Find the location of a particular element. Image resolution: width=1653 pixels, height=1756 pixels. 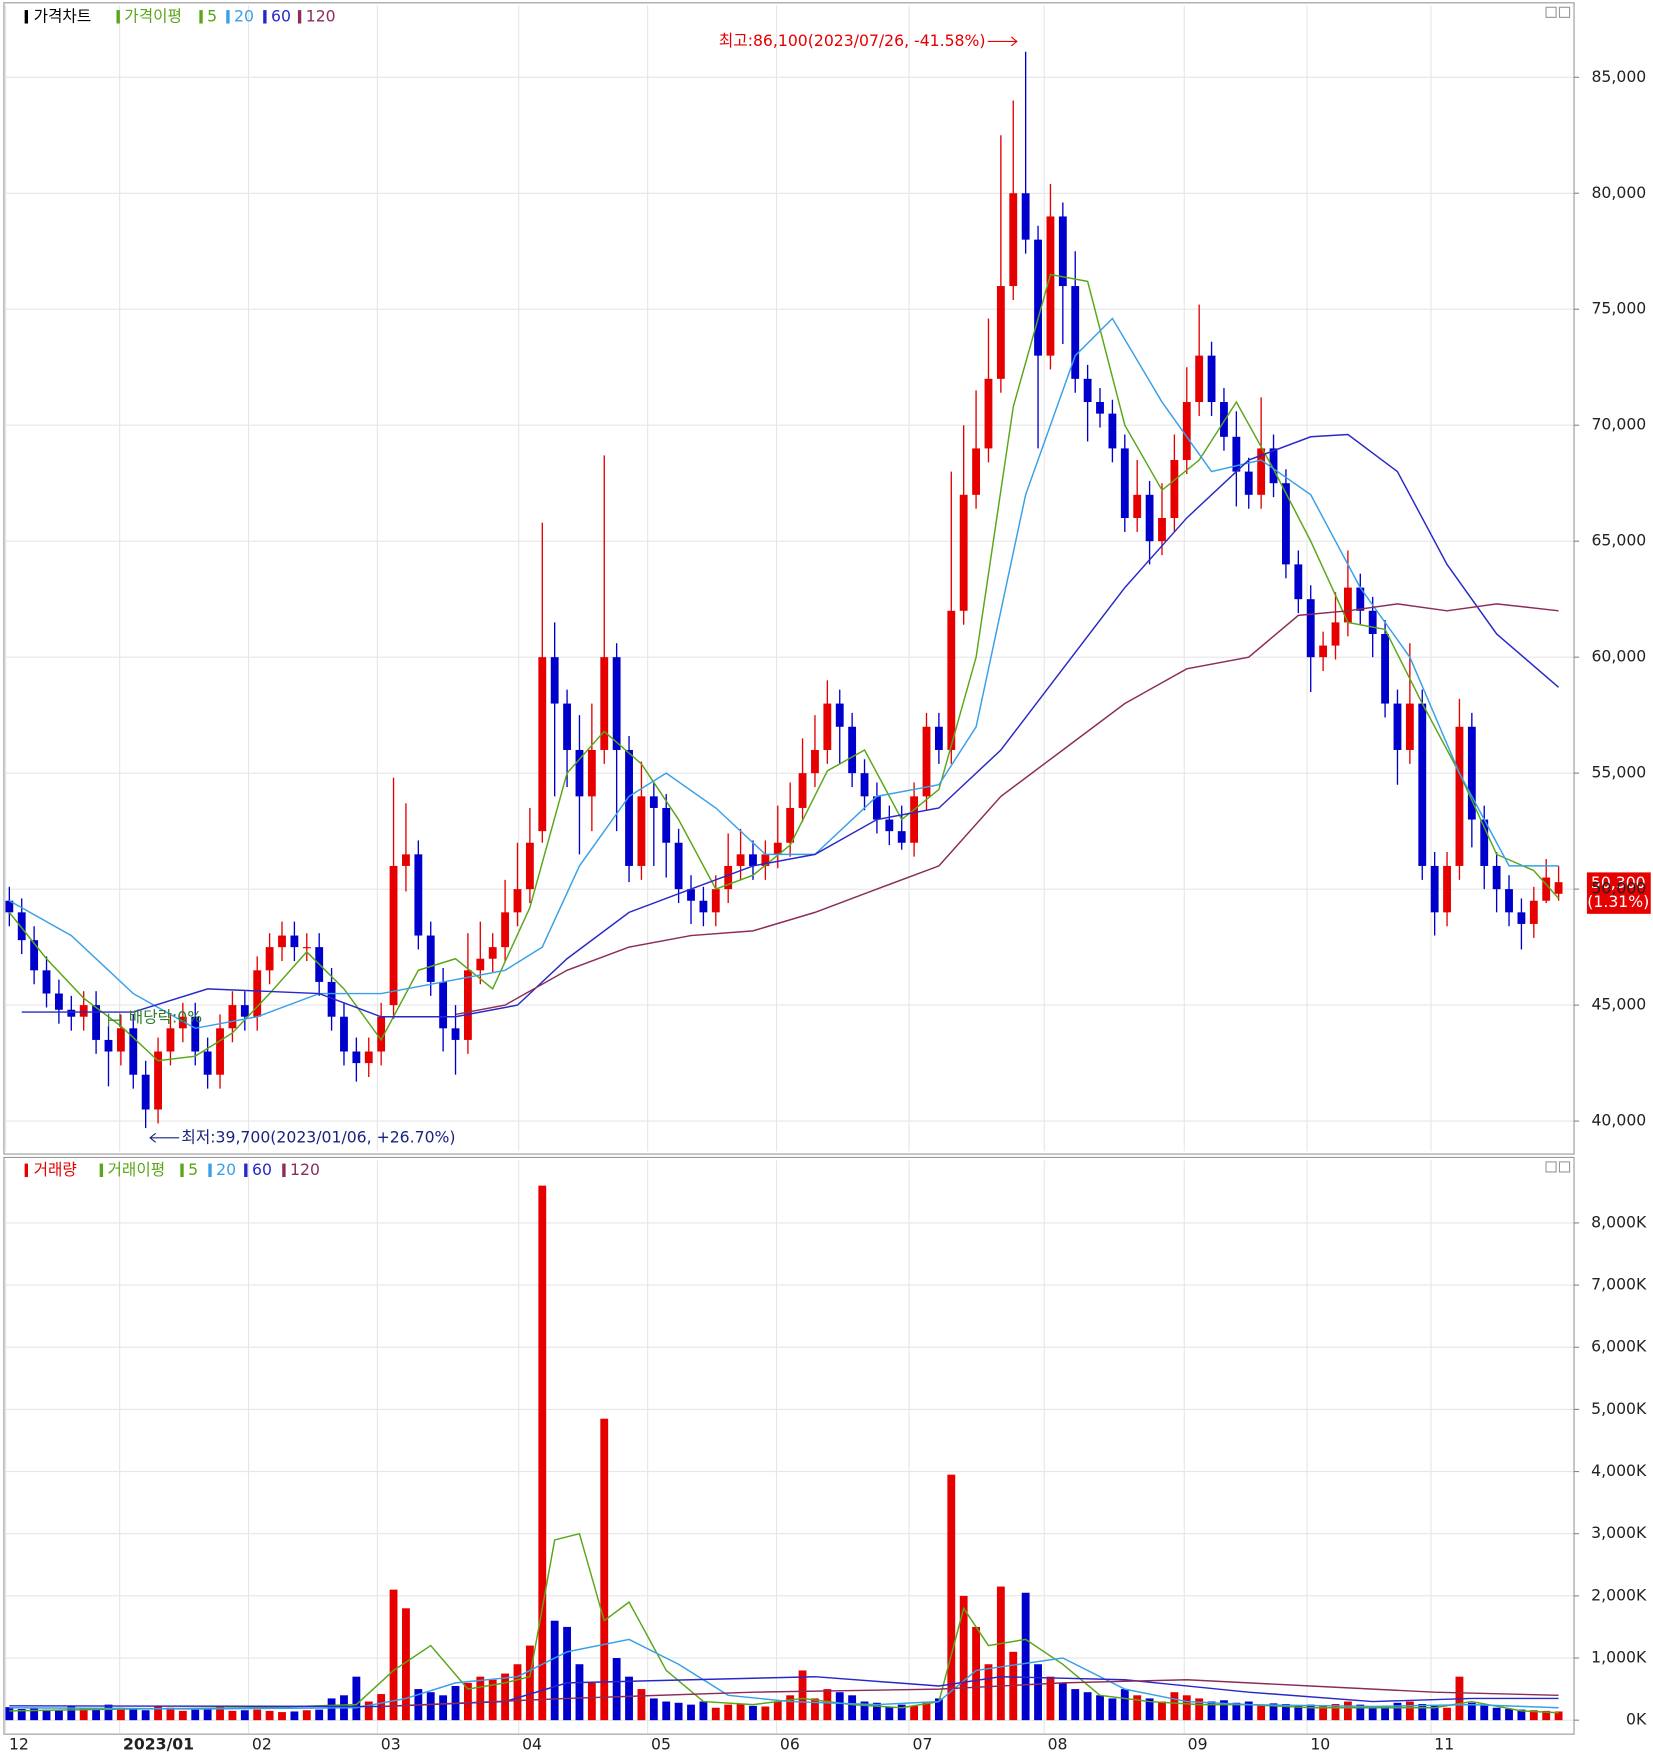

x-tick-label: 2023/01 is located at coordinates (158, 1743).